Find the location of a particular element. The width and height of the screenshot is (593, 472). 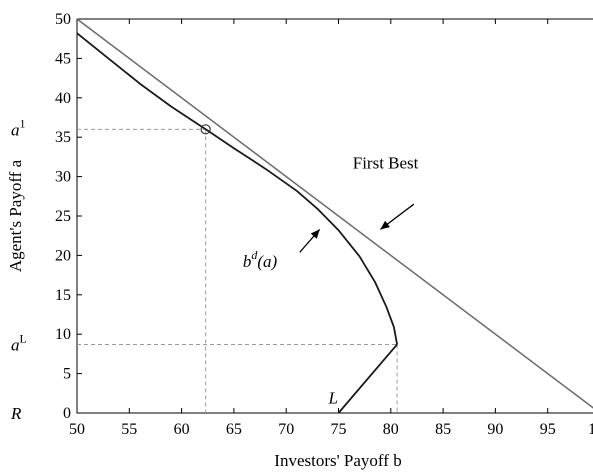

annotation-first-best: First Best is located at coordinates (386, 163).